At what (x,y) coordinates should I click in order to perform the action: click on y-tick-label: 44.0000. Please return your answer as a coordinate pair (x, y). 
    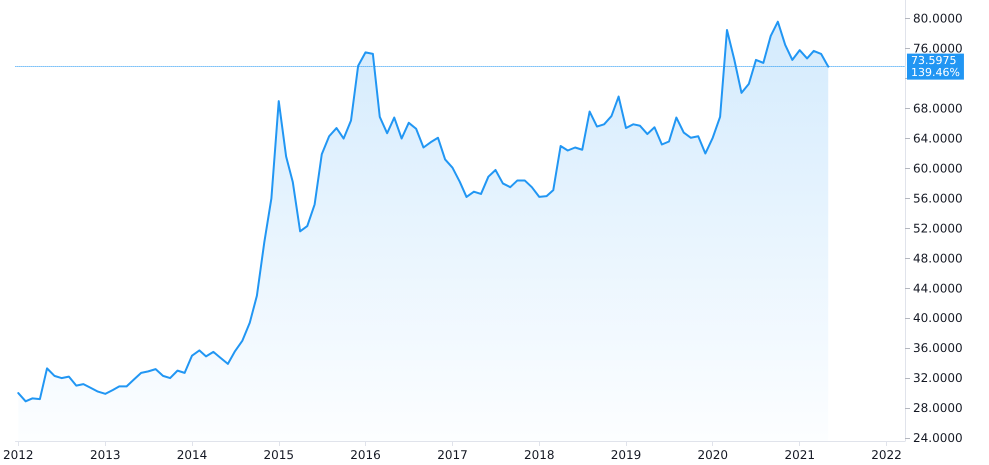
    Looking at the image, I should click on (938, 288).